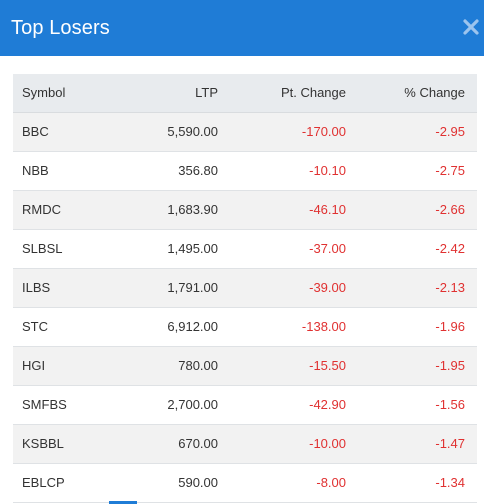 The width and height of the screenshot is (484, 504). I want to click on cell-symbol: SLBSL, so click(63, 249).